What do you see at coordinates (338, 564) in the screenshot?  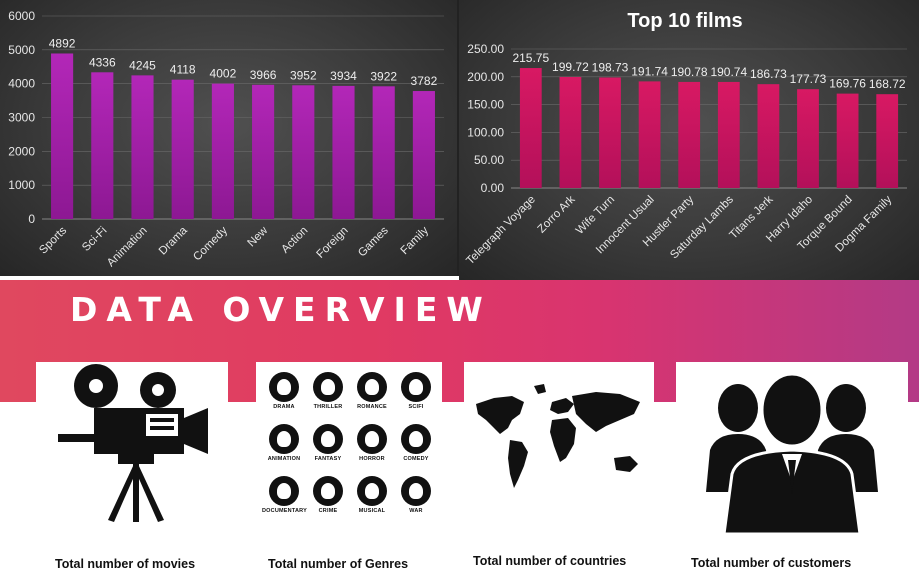 I see `genres-card-label: Total number of Genres` at bounding box center [338, 564].